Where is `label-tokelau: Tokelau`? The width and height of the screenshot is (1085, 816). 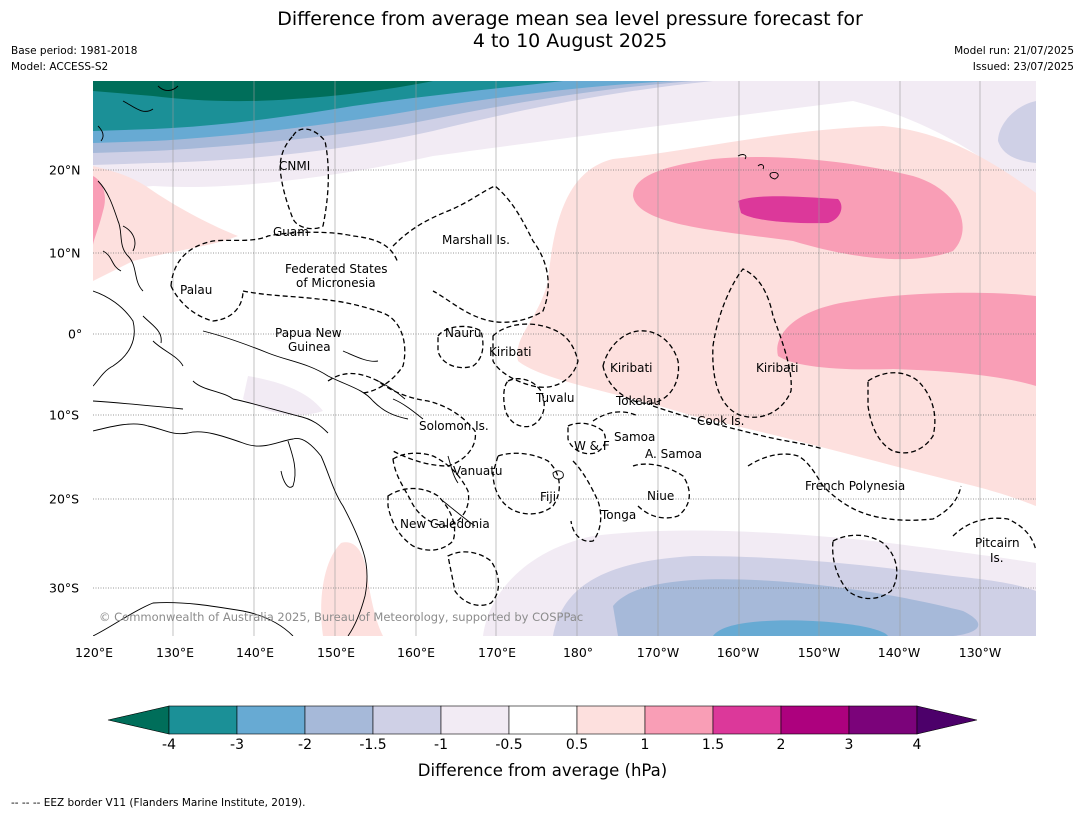
label-tokelau: Tokelau is located at coordinates (638, 401).